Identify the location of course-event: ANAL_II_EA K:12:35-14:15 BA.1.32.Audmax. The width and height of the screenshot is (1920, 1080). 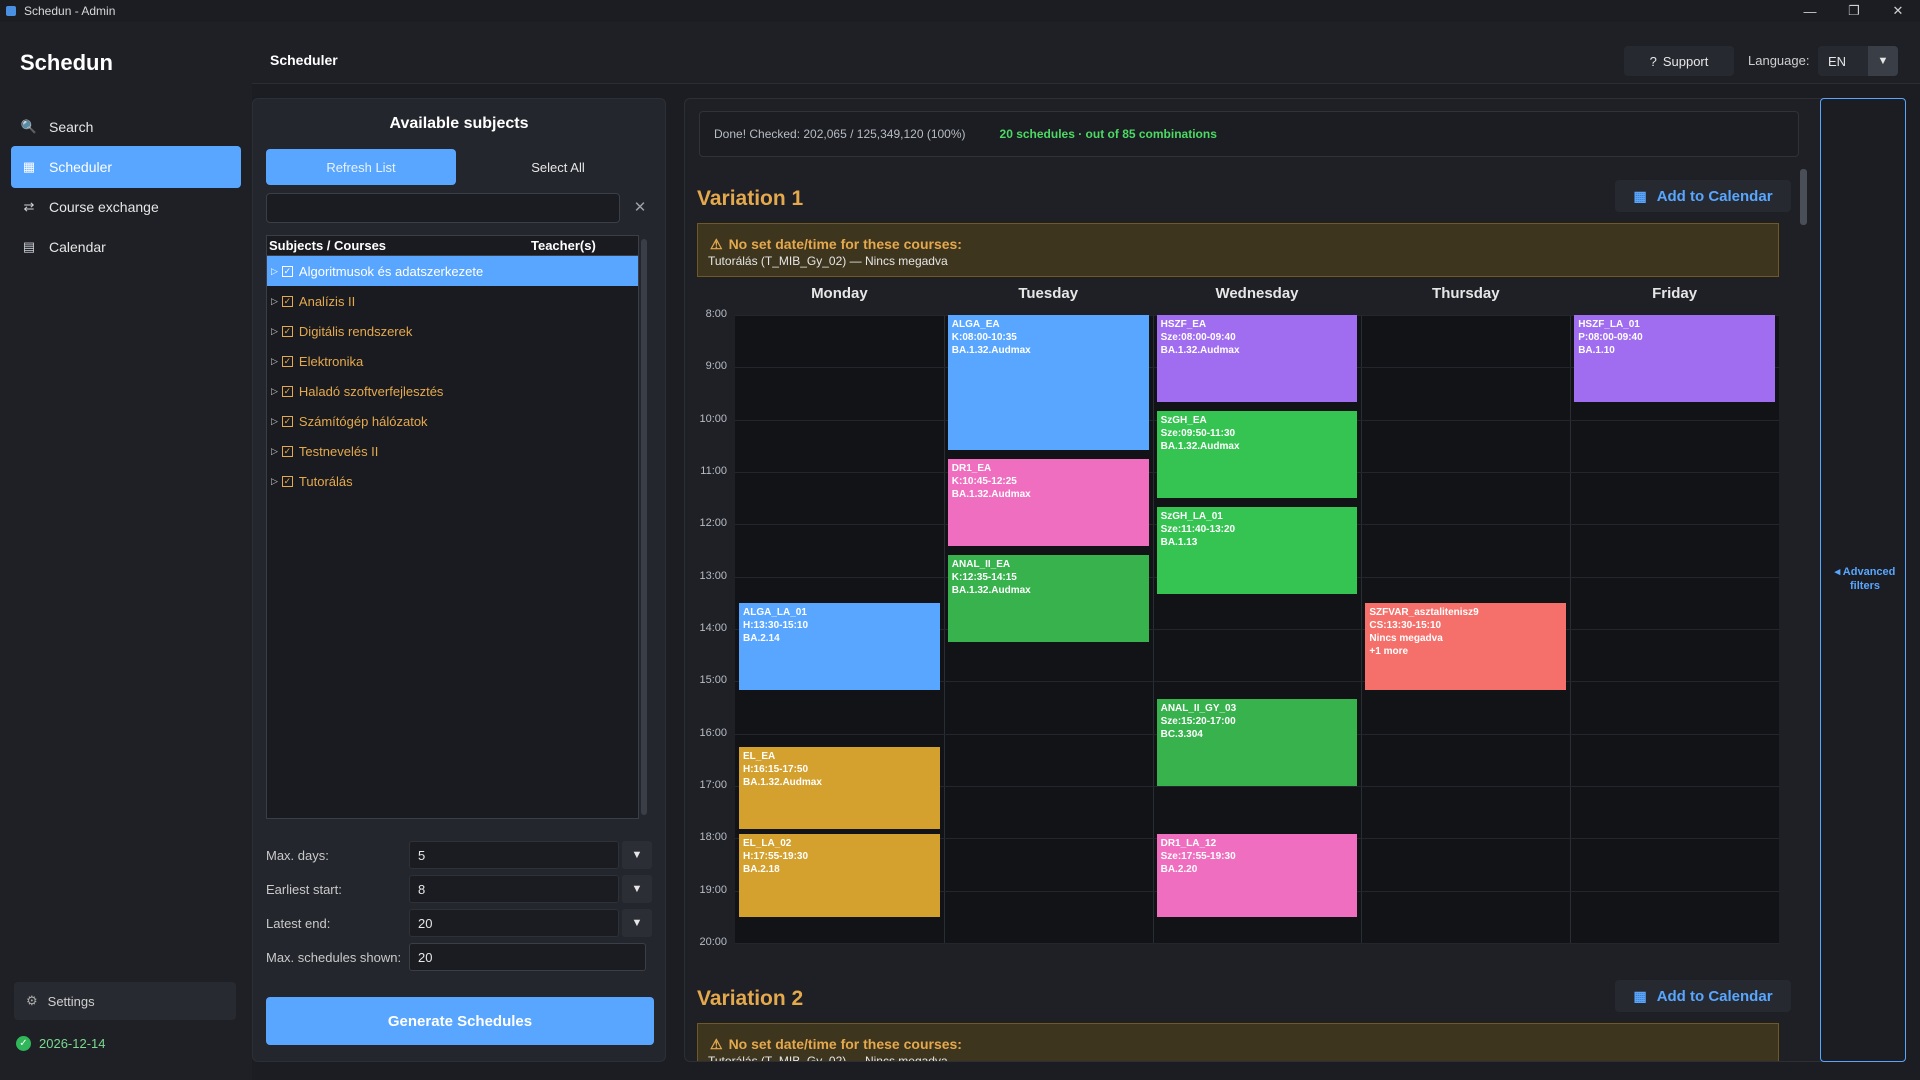
(1048, 598).